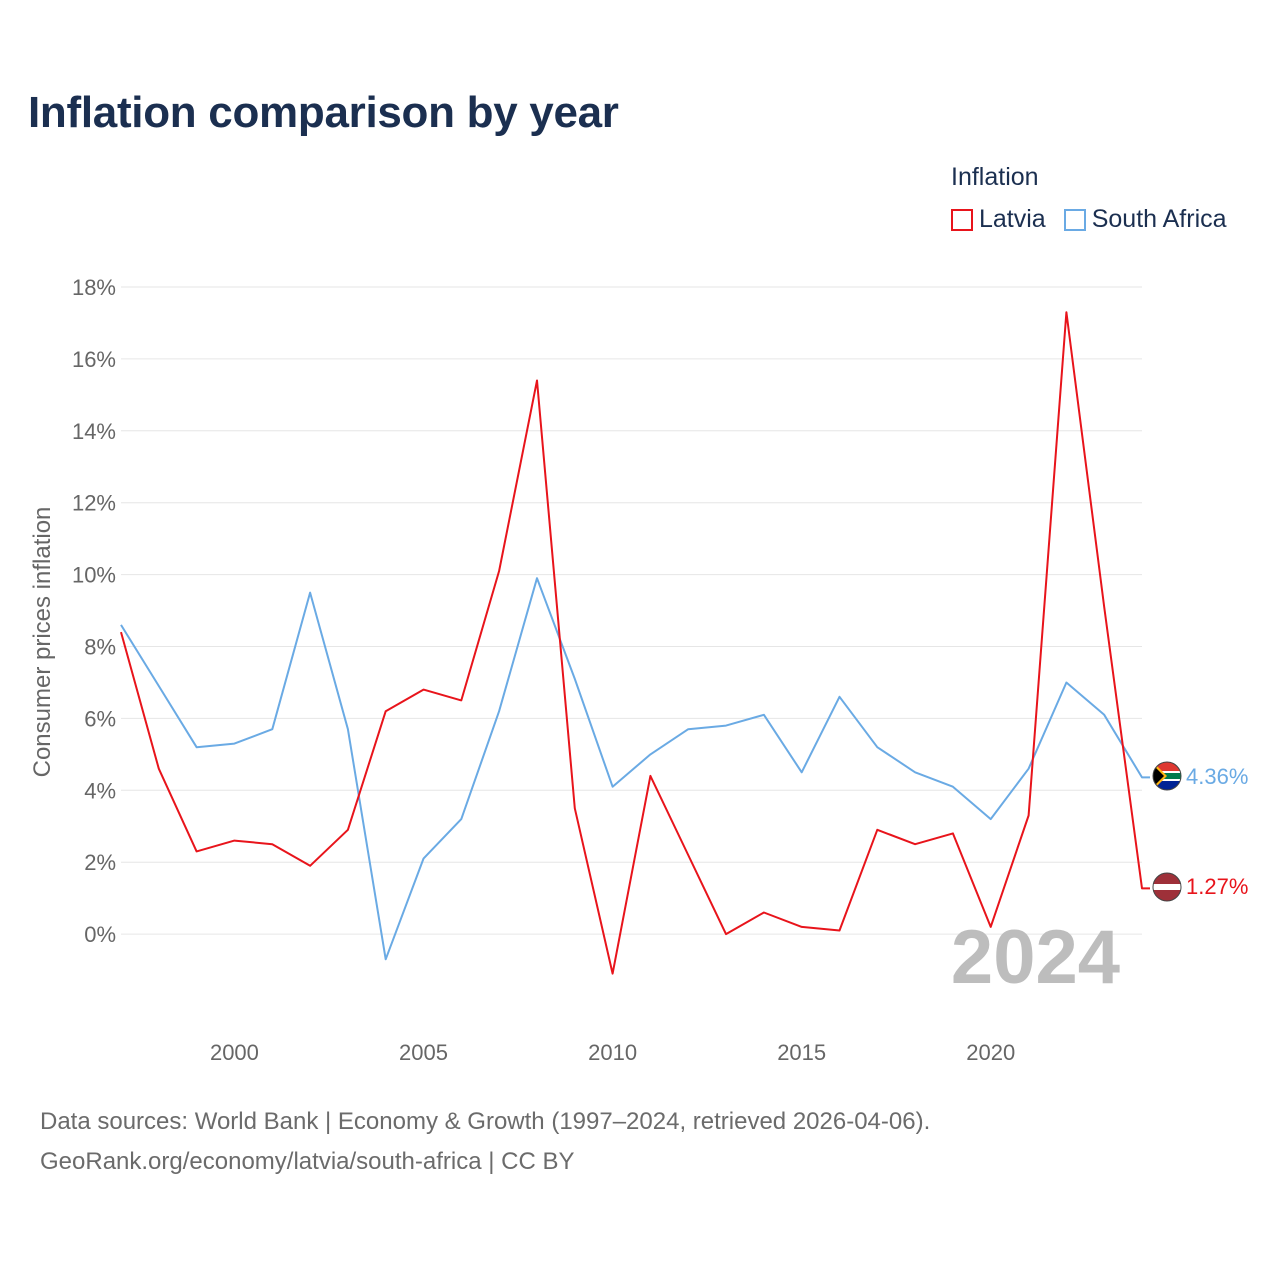 The image size is (1280, 1280). What do you see at coordinates (94, 359) in the screenshot?
I see `y-tick-label: 16%` at bounding box center [94, 359].